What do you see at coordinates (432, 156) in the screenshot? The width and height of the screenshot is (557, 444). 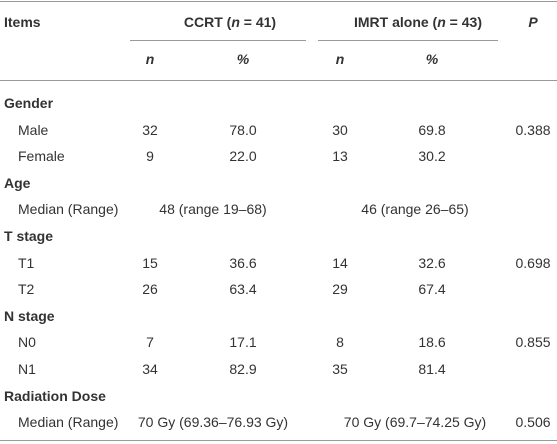 I see `cell: 30.2` at bounding box center [432, 156].